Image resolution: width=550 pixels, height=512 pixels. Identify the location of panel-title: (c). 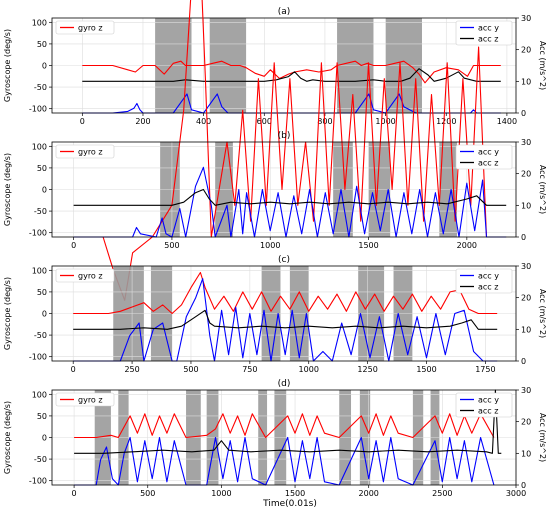
(284, 260).